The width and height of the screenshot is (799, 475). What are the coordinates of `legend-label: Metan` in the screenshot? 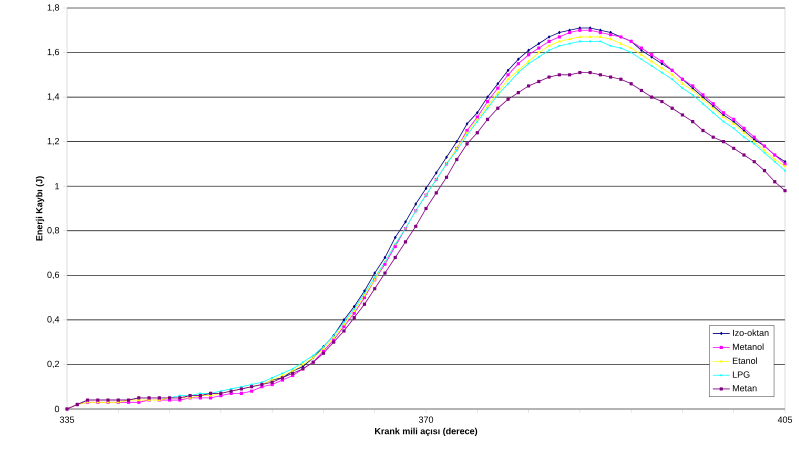 It's located at (744, 388).